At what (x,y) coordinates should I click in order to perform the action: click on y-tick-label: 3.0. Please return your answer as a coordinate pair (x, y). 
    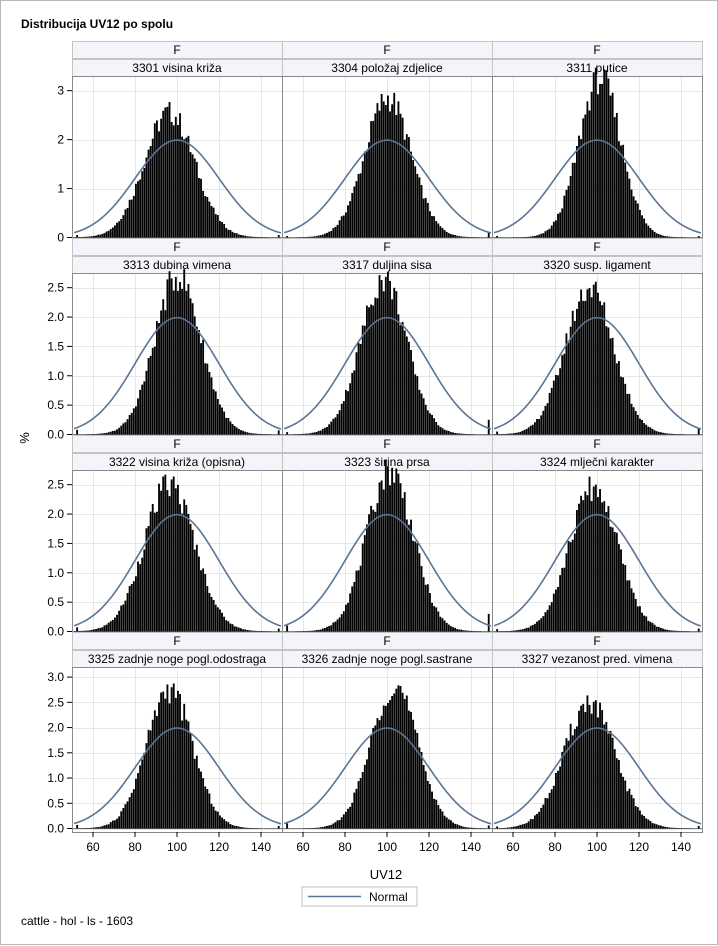
    Looking at the image, I should click on (55, 677).